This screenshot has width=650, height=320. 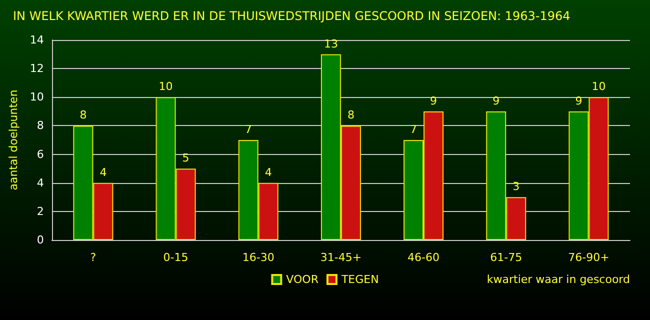 What do you see at coordinates (516, 187) in the screenshot?
I see `data-label: 3` at bounding box center [516, 187].